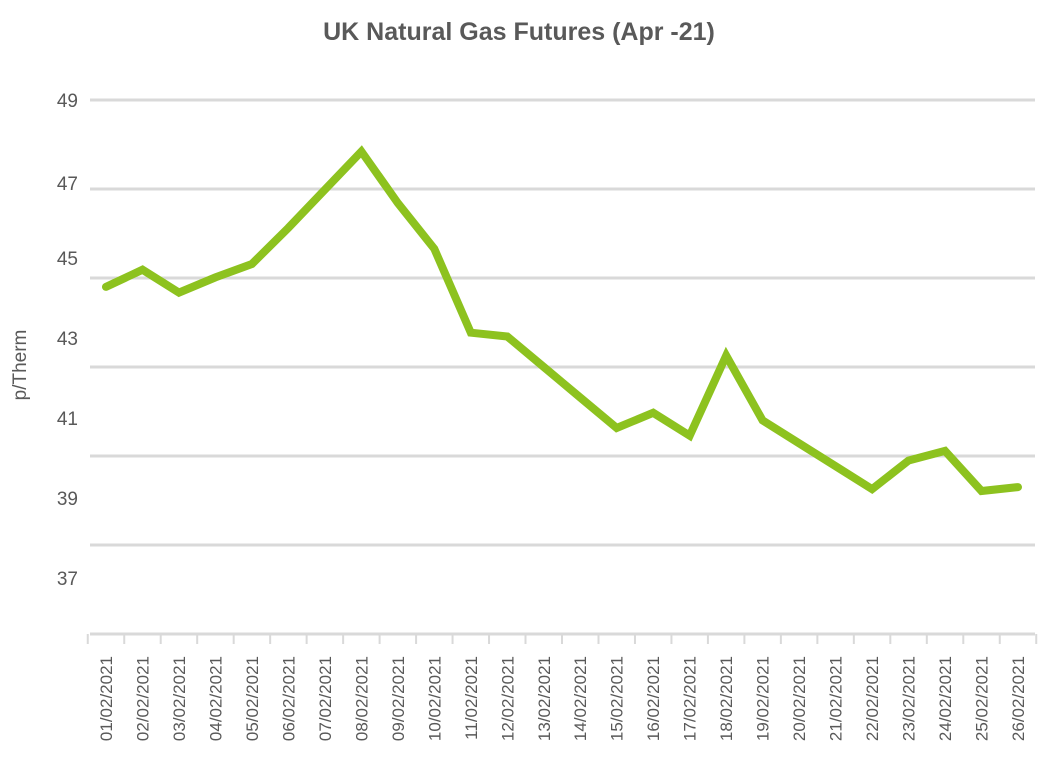  Describe the element at coordinates (763, 698) in the screenshot. I see `x-tick-label: 19/02/2021` at that location.